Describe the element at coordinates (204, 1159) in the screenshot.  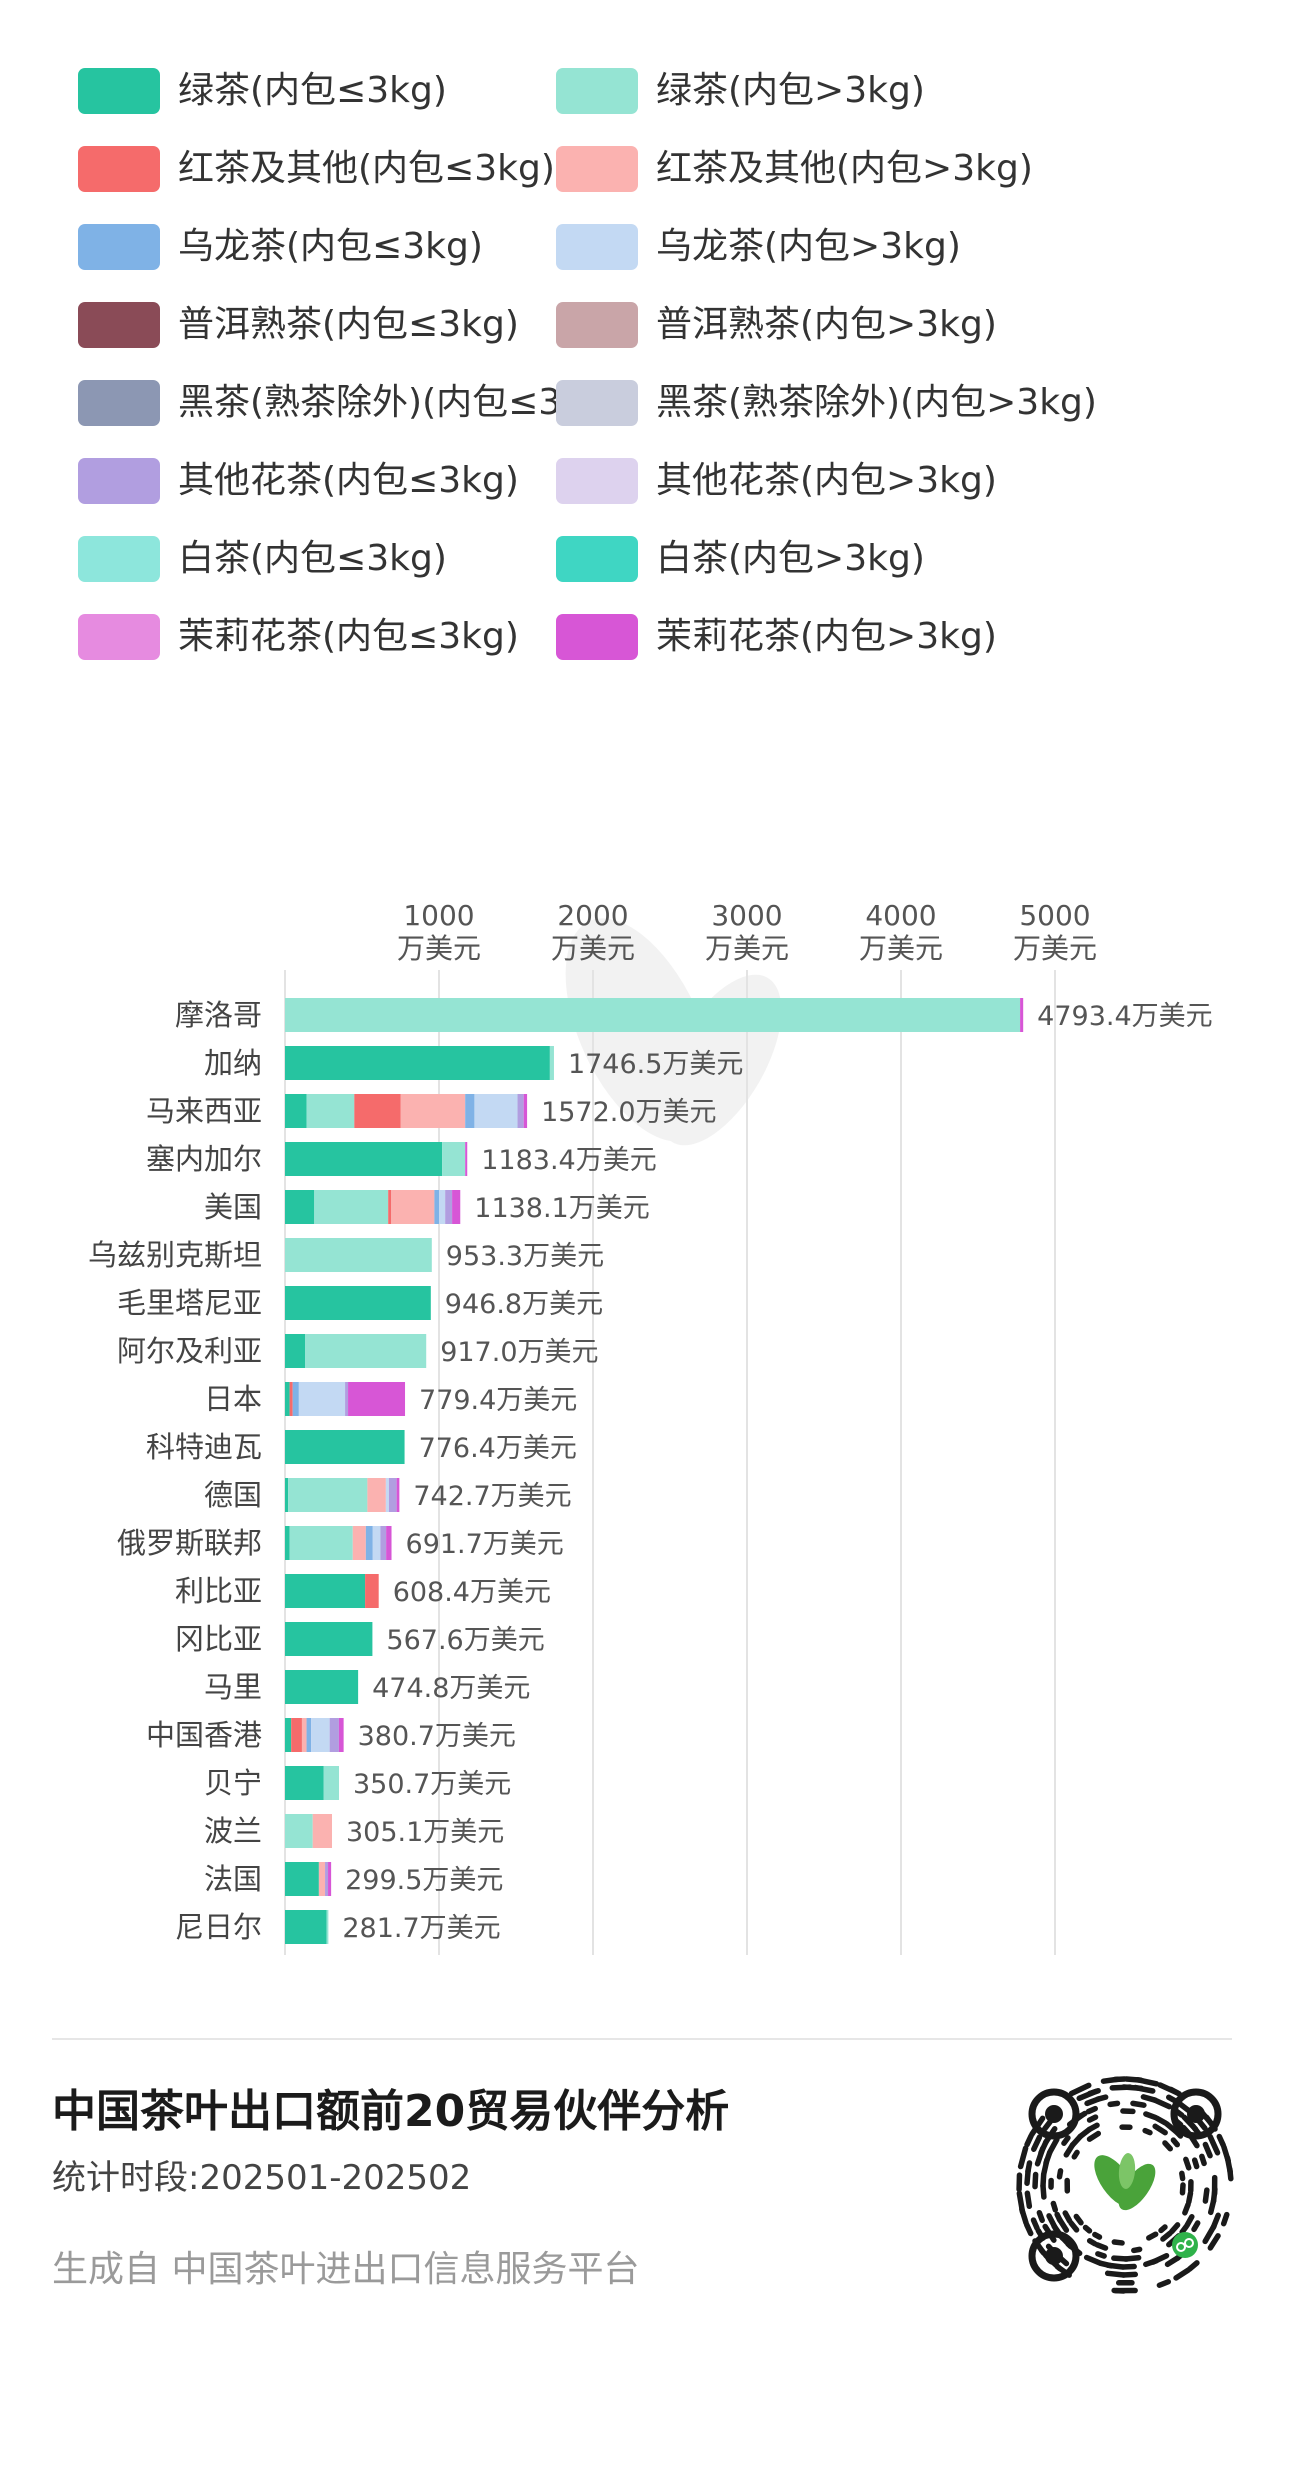
I see `category-label: 塞内加尔` at that location.